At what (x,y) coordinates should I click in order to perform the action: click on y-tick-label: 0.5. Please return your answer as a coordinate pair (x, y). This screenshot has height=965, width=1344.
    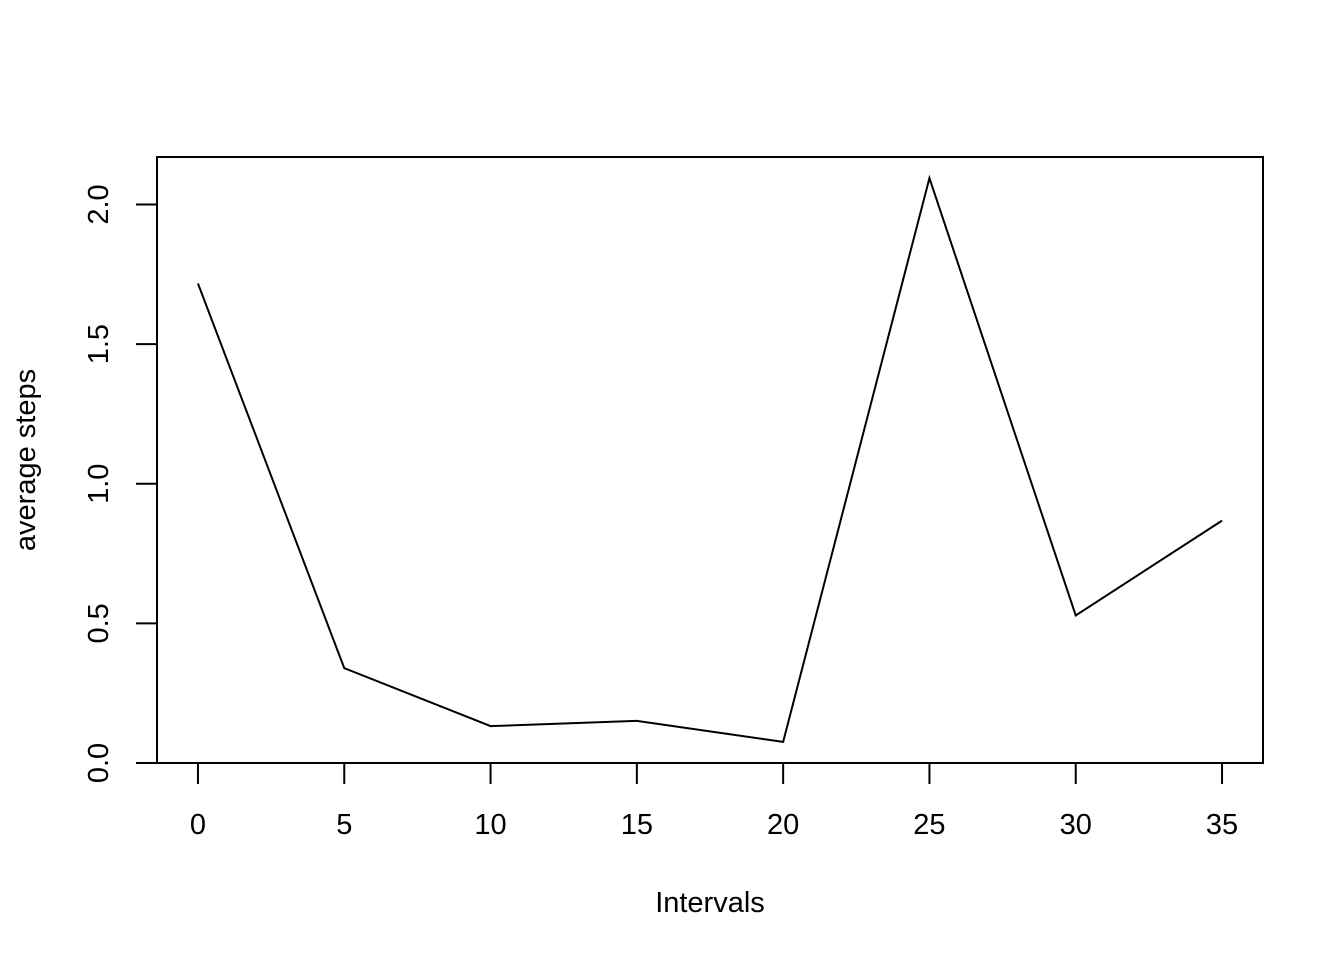
    Looking at the image, I should click on (99, 623).